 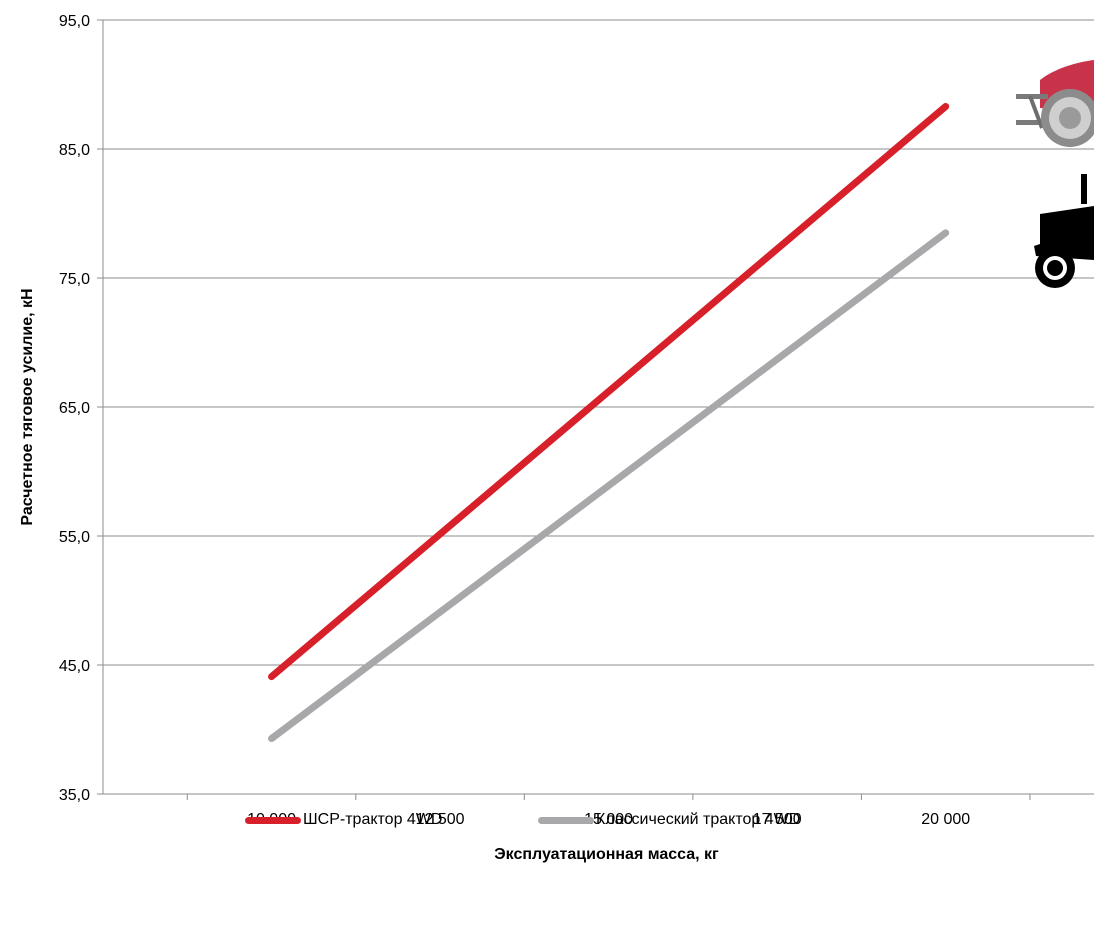 I want to click on x-tick-label: 20 000, so click(x=945, y=819).